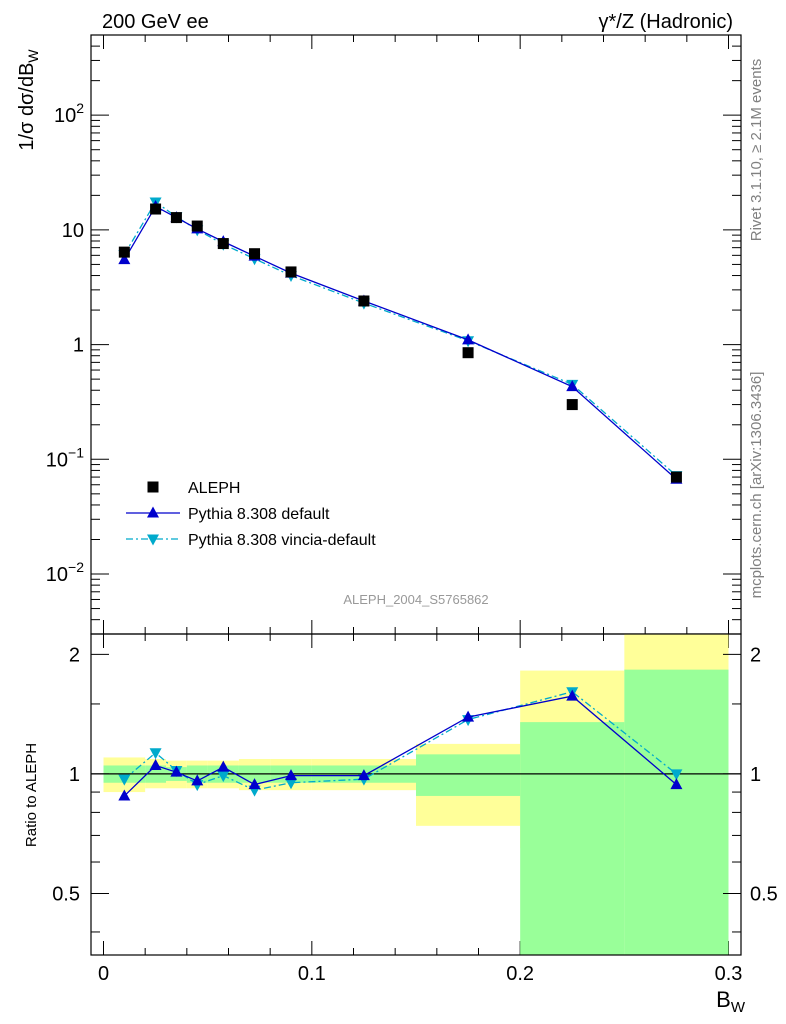 This screenshot has height=1024, width=786. I want to click on legend-label: Pythia 8.308 default, so click(259, 514).